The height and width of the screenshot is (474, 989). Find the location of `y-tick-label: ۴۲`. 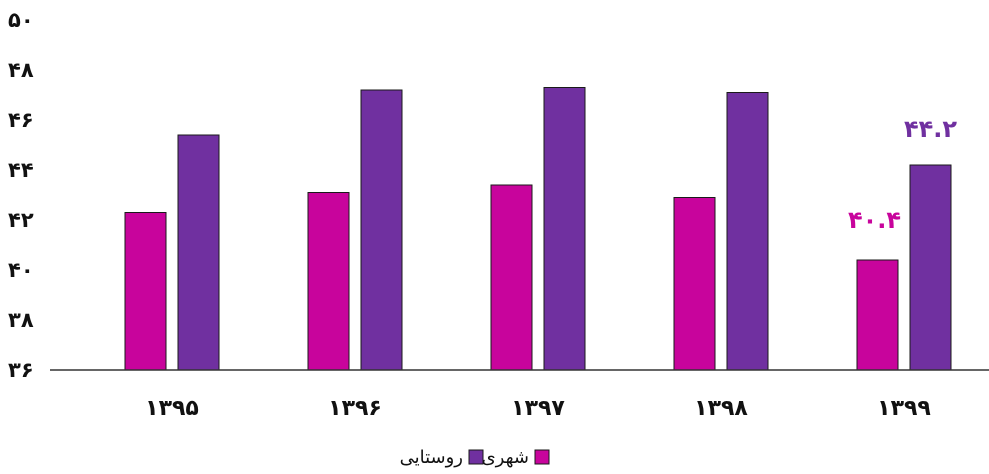

y-tick-label: ۴۲ is located at coordinates (21, 220).